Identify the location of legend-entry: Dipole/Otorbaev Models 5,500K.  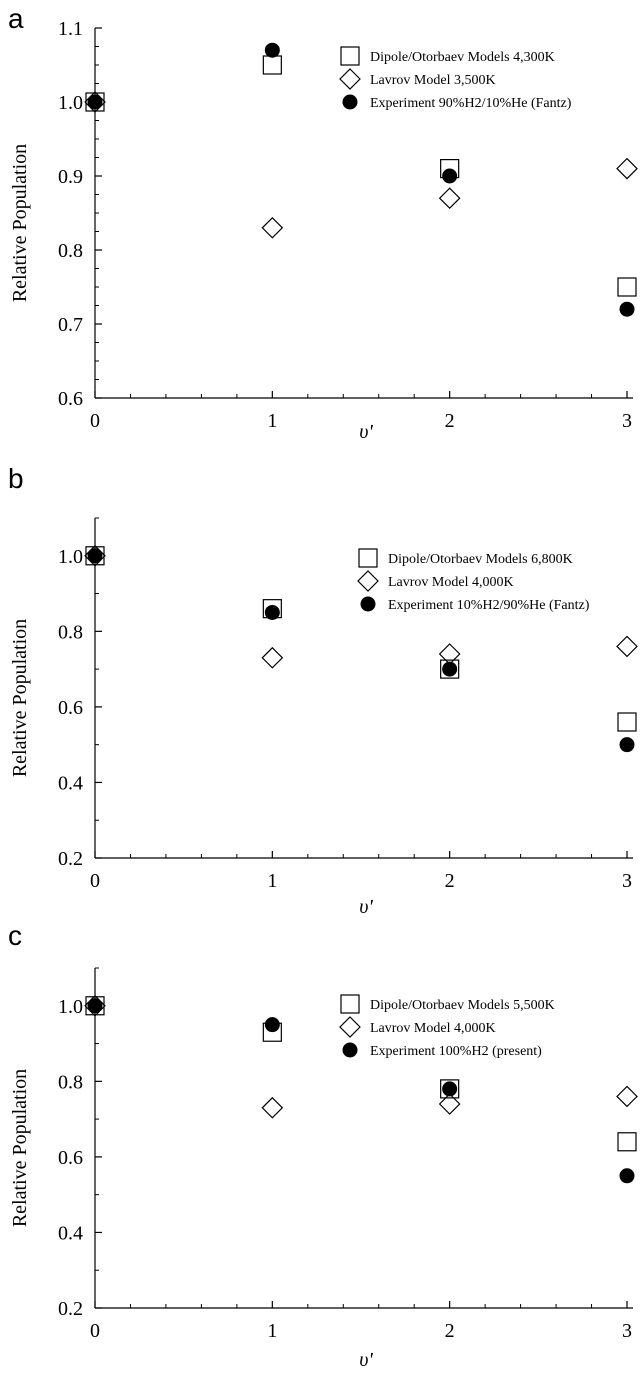
(462, 1005).